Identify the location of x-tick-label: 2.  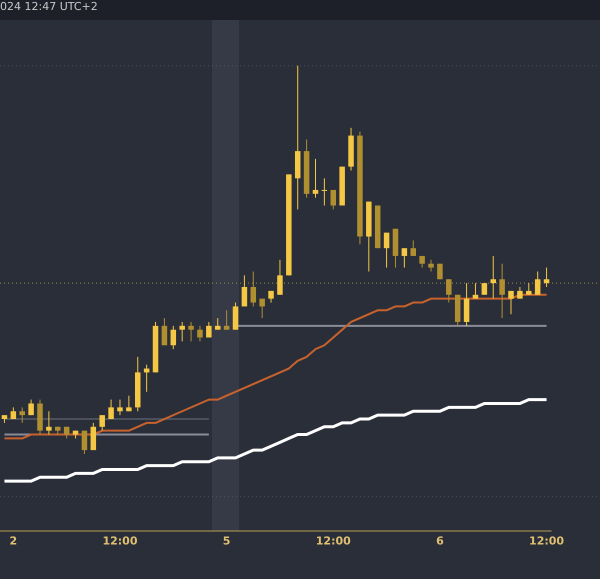
(14, 541).